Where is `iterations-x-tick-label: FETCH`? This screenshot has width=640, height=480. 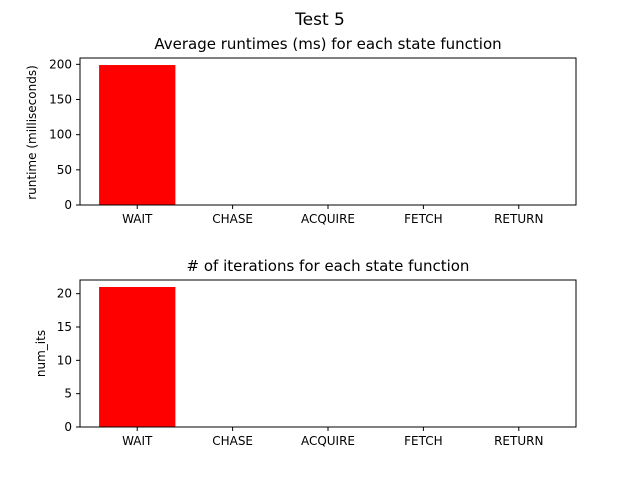 iterations-x-tick-label: FETCH is located at coordinates (423, 441).